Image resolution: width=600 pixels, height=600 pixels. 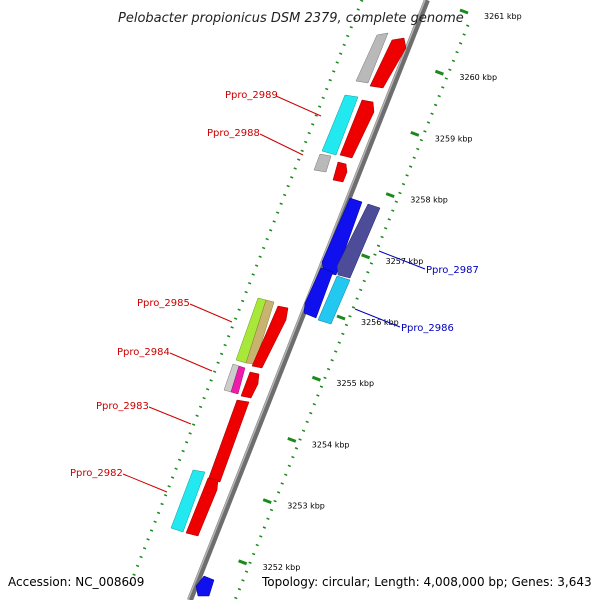 I want to click on scale-tick-label: 3253 kbp, so click(x=306, y=506).